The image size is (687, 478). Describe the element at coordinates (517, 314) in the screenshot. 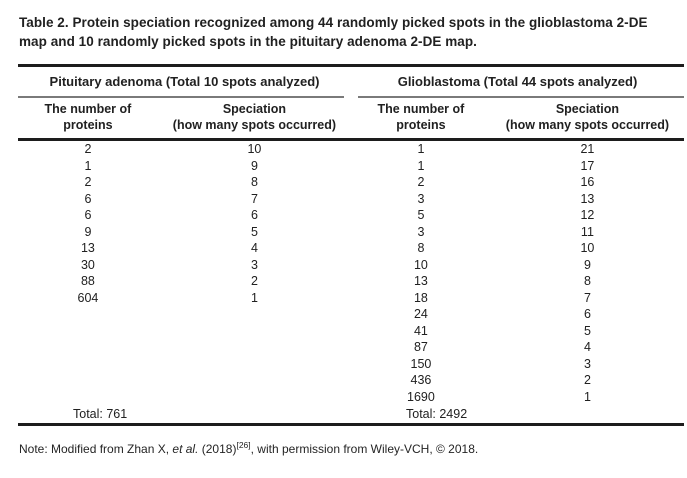

I see `table-row: 24 6` at that location.